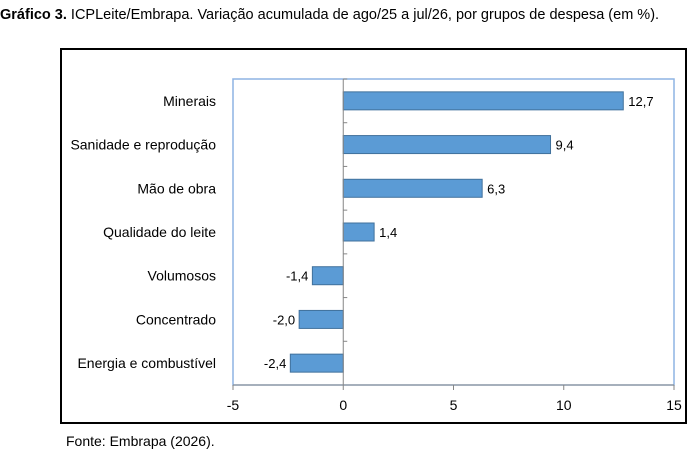 The width and height of the screenshot is (700, 454). What do you see at coordinates (496, 188) in the screenshot?
I see `data-label: 6,3` at bounding box center [496, 188].